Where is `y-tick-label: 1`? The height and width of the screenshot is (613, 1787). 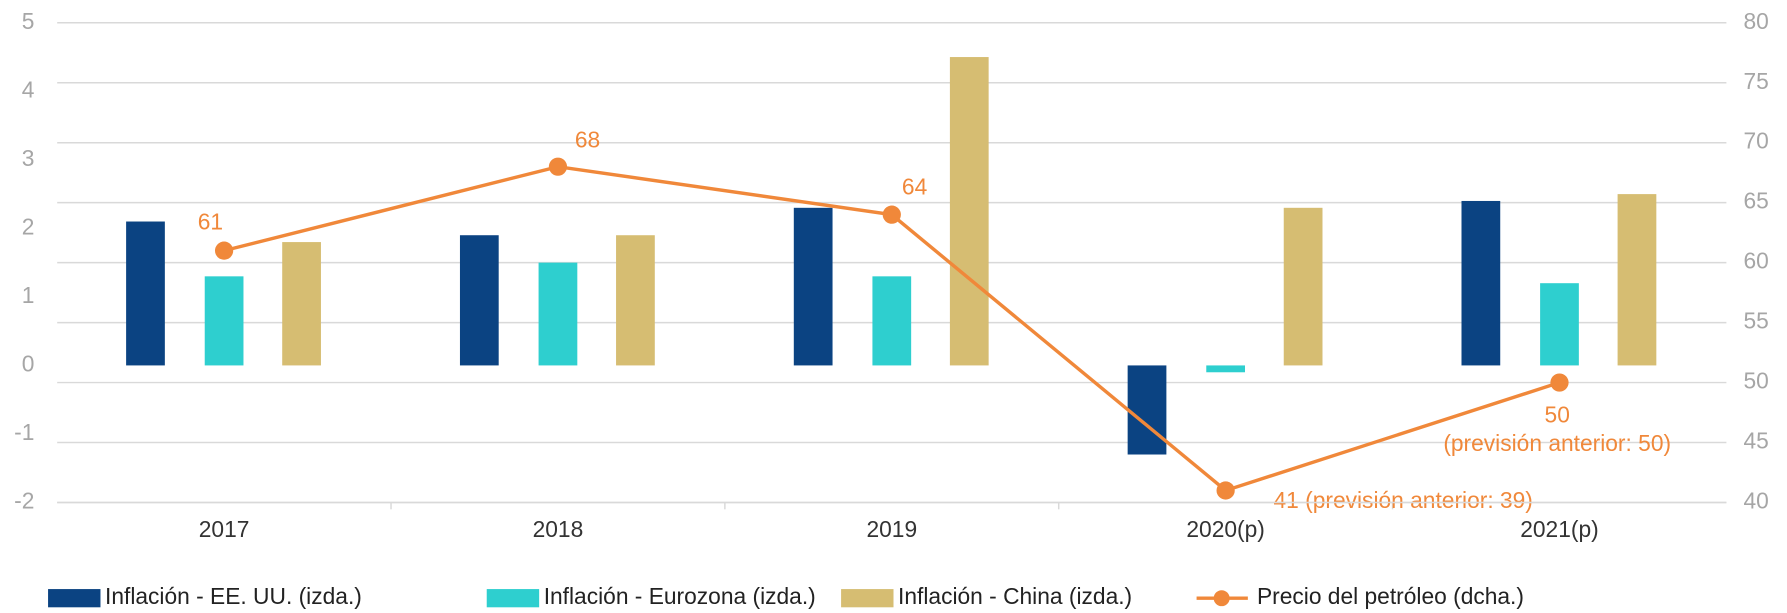
y-tick-label: 1 is located at coordinates (28, 295).